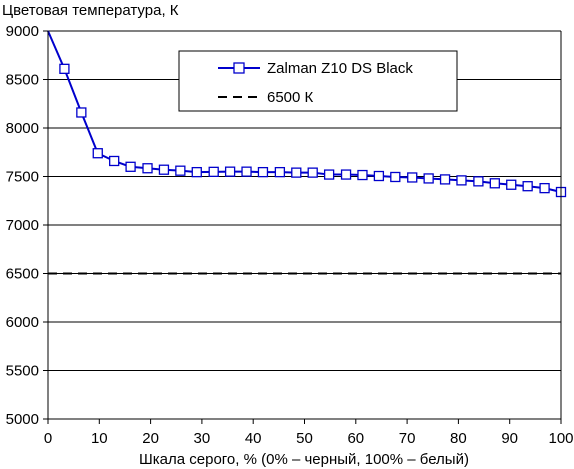 Image resolution: width=574 pixels, height=469 pixels. Describe the element at coordinates (22, 419) in the screenshot. I see `y-tick-label: 5000` at that location.